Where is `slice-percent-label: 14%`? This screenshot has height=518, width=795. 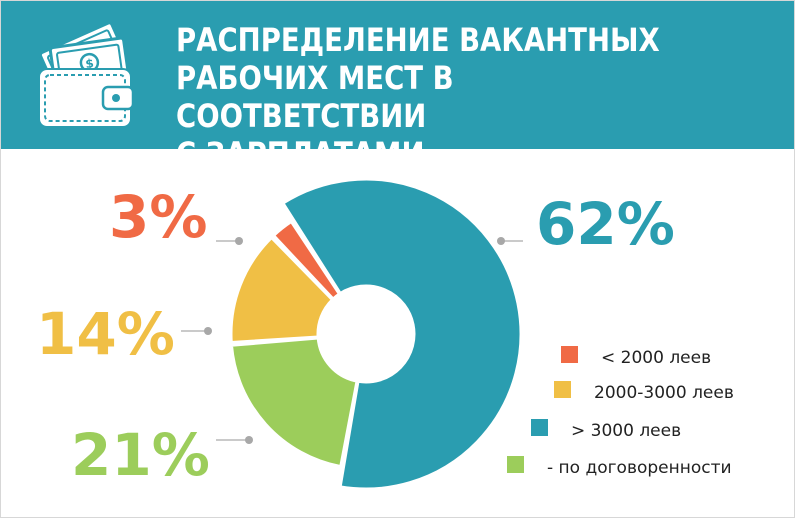 slice-percent-label: 14% is located at coordinates (105, 334).